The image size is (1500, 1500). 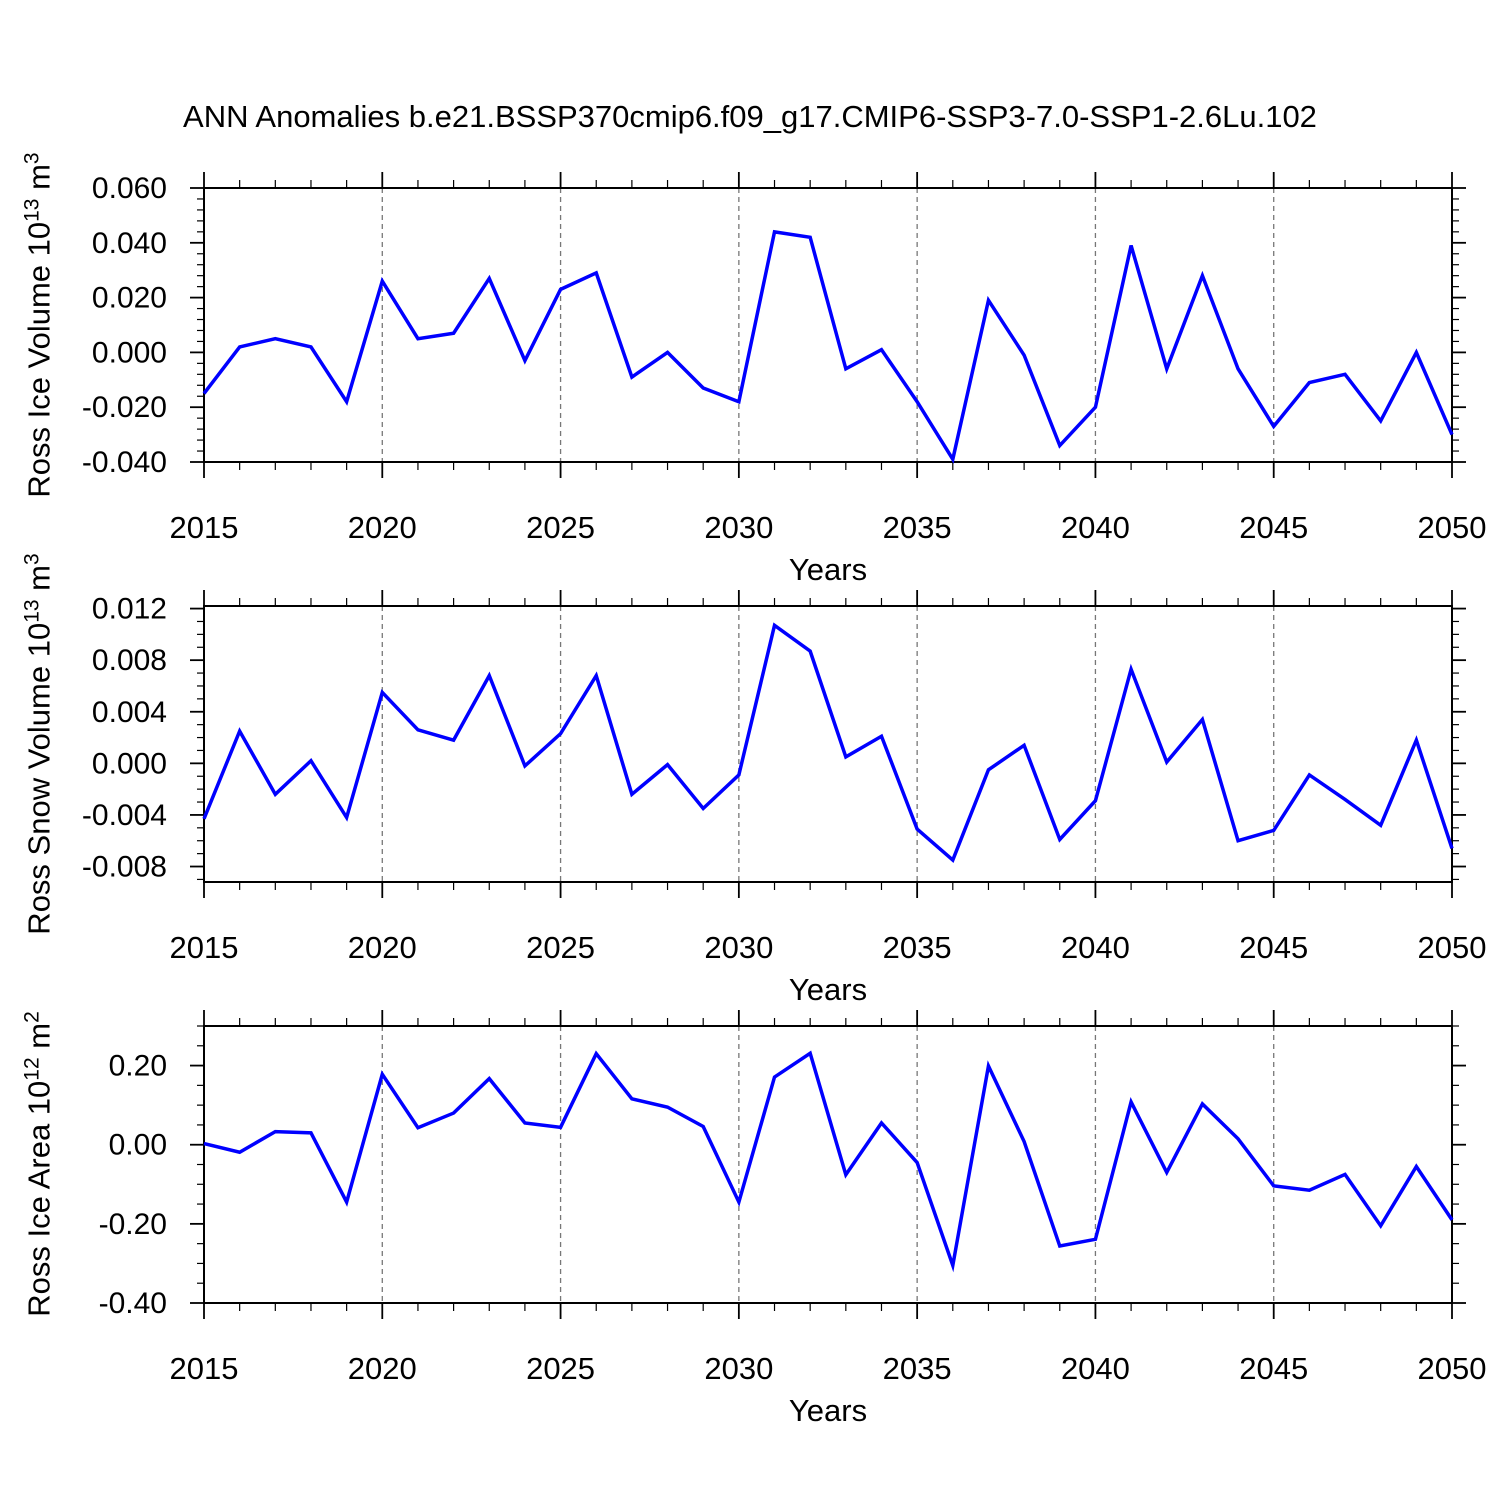 What do you see at coordinates (129, 660) in the screenshot?
I see `y-tick-label: 0.008` at bounding box center [129, 660].